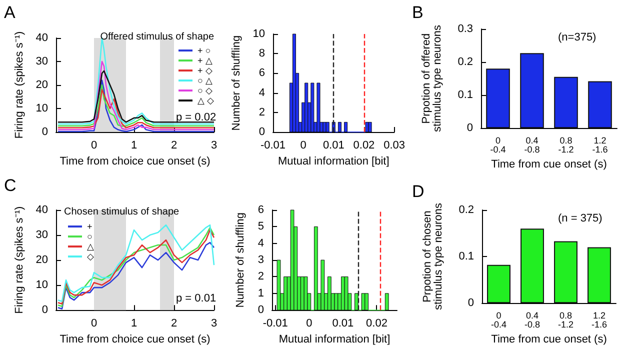 The width and height of the screenshot is (624, 350). I want to click on legend-title: Chosen stimulus of shape, so click(122, 212).